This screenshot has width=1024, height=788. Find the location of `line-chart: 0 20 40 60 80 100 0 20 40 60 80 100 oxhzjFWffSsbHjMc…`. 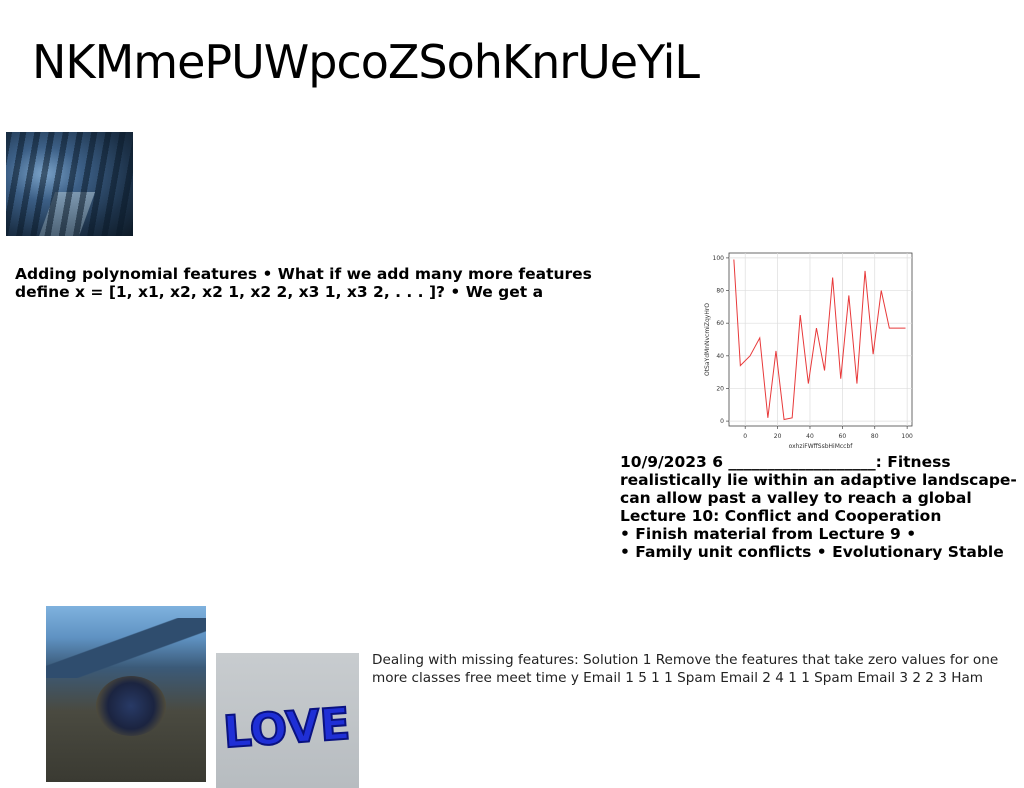

line-chart: 0 20 40 60 80 100 0 20 40 60 80 100 oxhzjFWffSsbHjMc… is located at coordinates (808, 350).